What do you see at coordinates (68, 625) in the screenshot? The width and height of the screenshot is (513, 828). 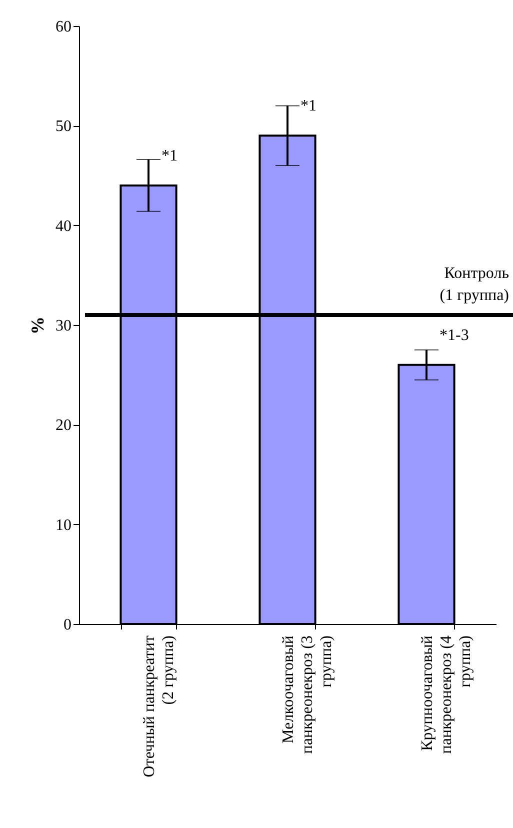 I see `y-tick-label: 0` at bounding box center [68, 625].